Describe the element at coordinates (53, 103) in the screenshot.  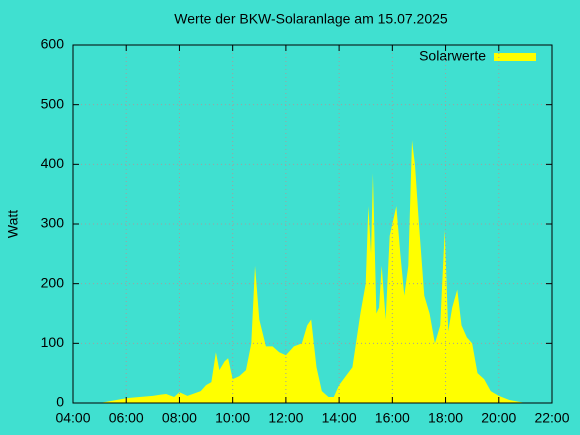
I see `y-tick-label: 500` at that location.